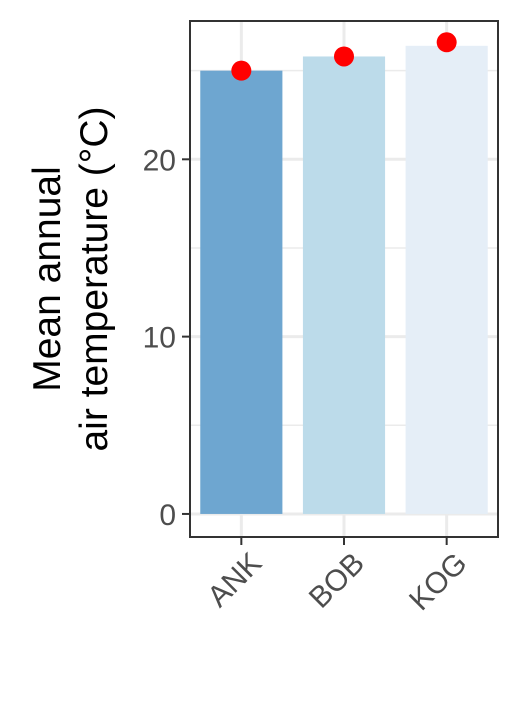 This screenshot has height=720, width=522. What do you see at coordinates (167, 515) in the screenshot?
I see `y-tick-label: 0` at bounding box center [167, 515].